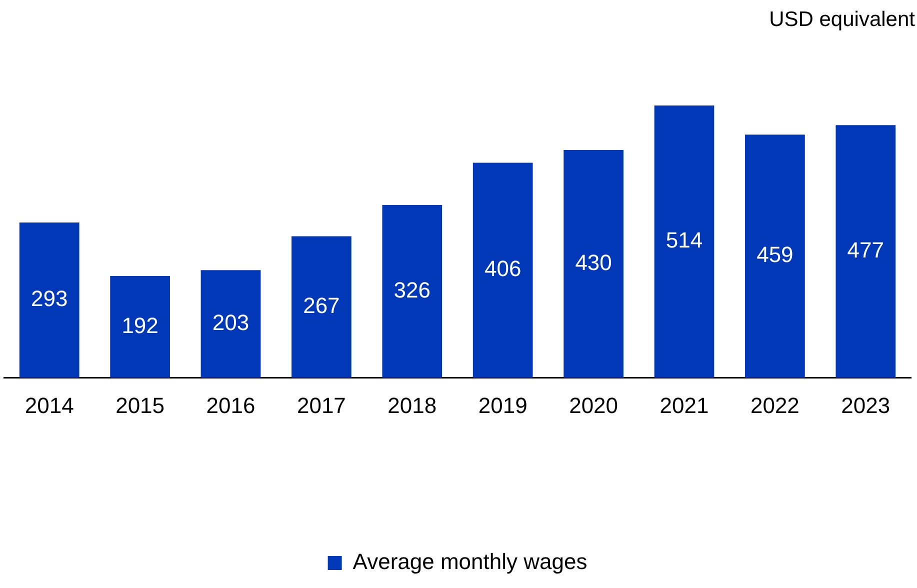  I want to click on x-tick-label: 2019, so click(503, 405).